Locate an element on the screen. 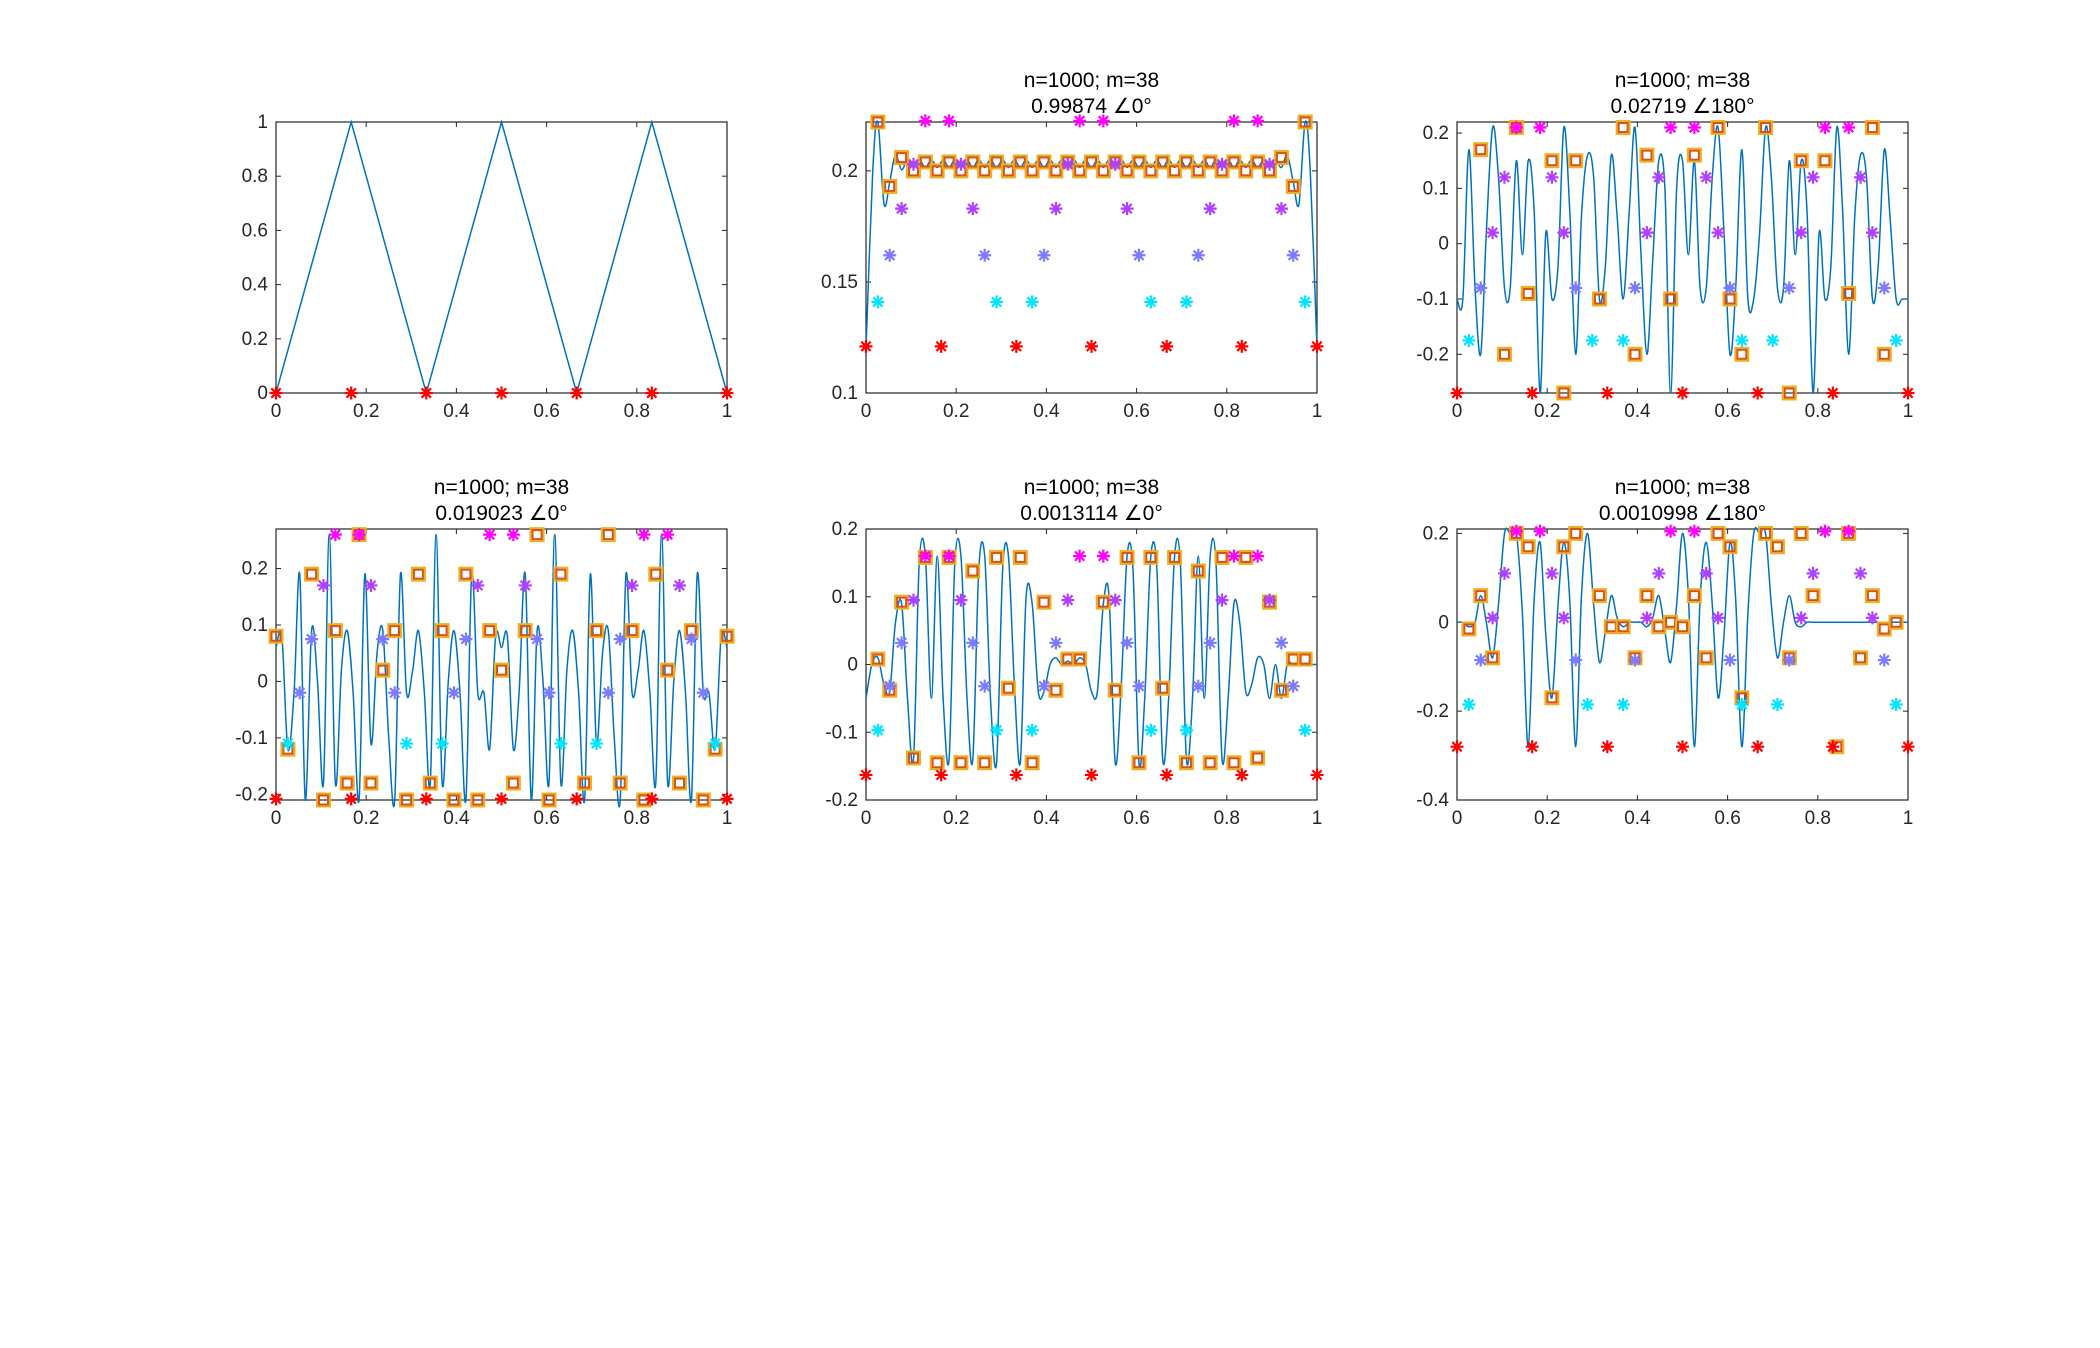 The width and height of the screenshot is (2100, 1348). y-tick-label: 0.8 is located at coordinates (255, 176).